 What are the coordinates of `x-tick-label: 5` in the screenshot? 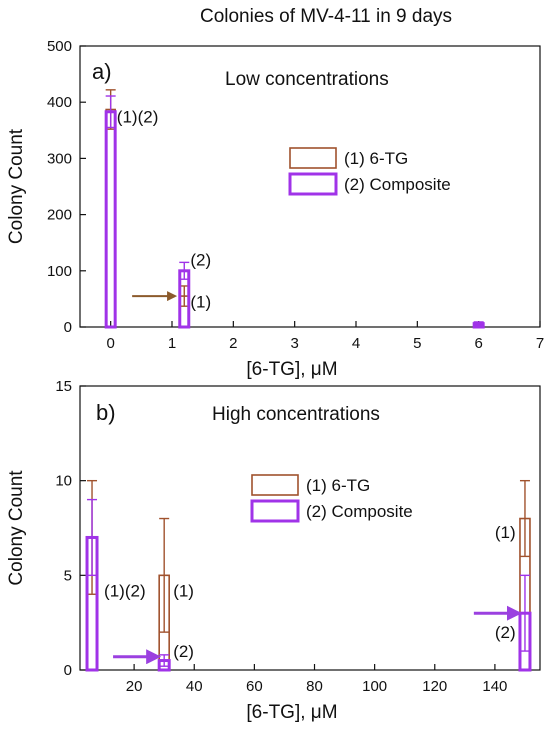 It's located at (417, 343).